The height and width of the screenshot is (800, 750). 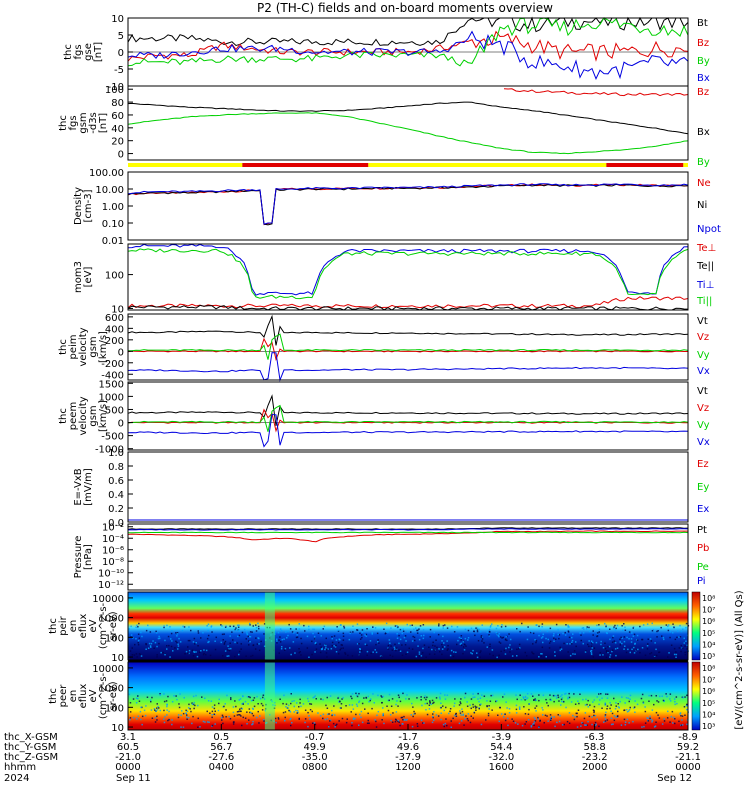 I want to click on xtick-label-y-6: 59.2, so click(x=688, y=747).